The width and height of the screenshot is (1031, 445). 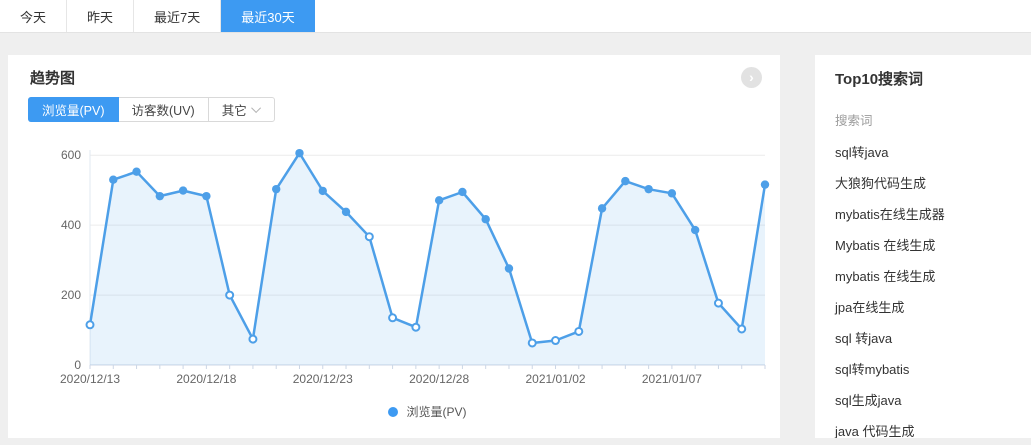 I want to click on metric-tab-label: 访客数(UV), so click(x=163, y=111).